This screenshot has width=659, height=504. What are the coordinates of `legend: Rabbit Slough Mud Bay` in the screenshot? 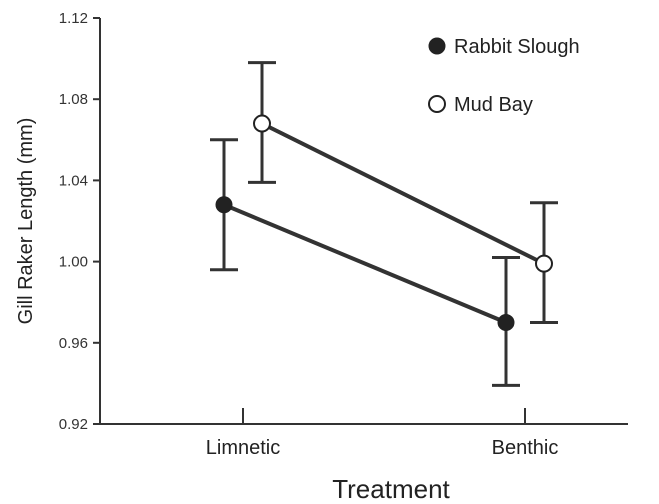 It's located at (504, 76).